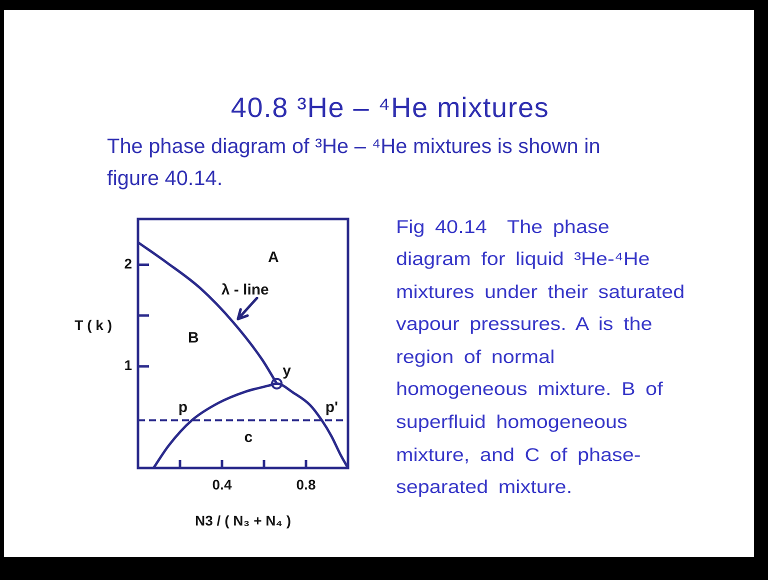  What do you see at coordinates (194, 337) in the screenshot?
I see `annotation: B` at bounding box center [194, 337].